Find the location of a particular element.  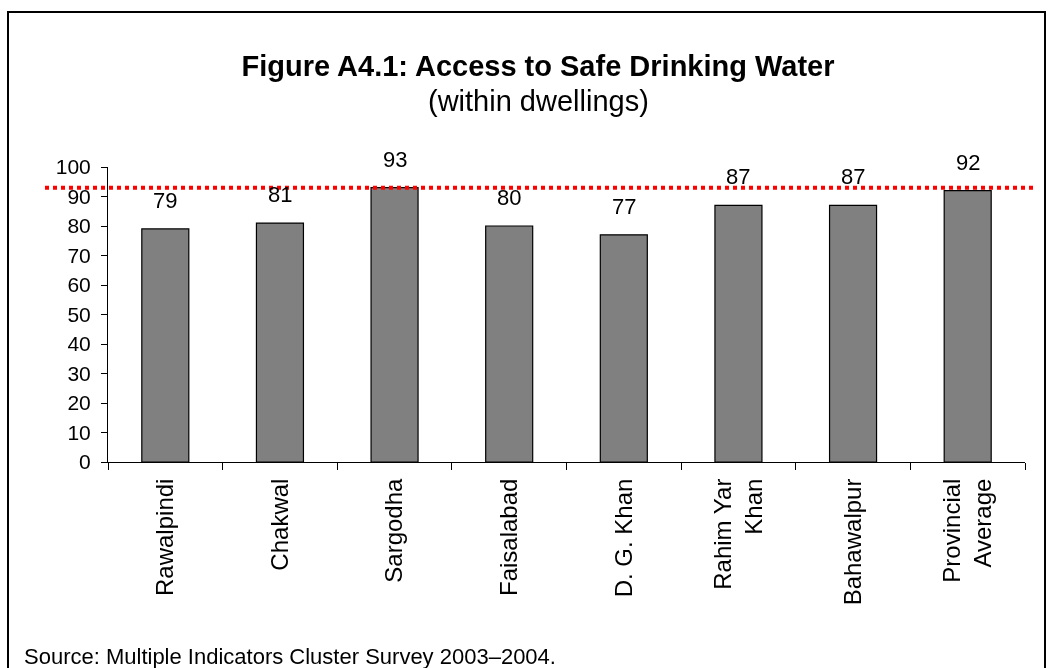

y-tick-label: 60 is located at coordinates (79, 285).